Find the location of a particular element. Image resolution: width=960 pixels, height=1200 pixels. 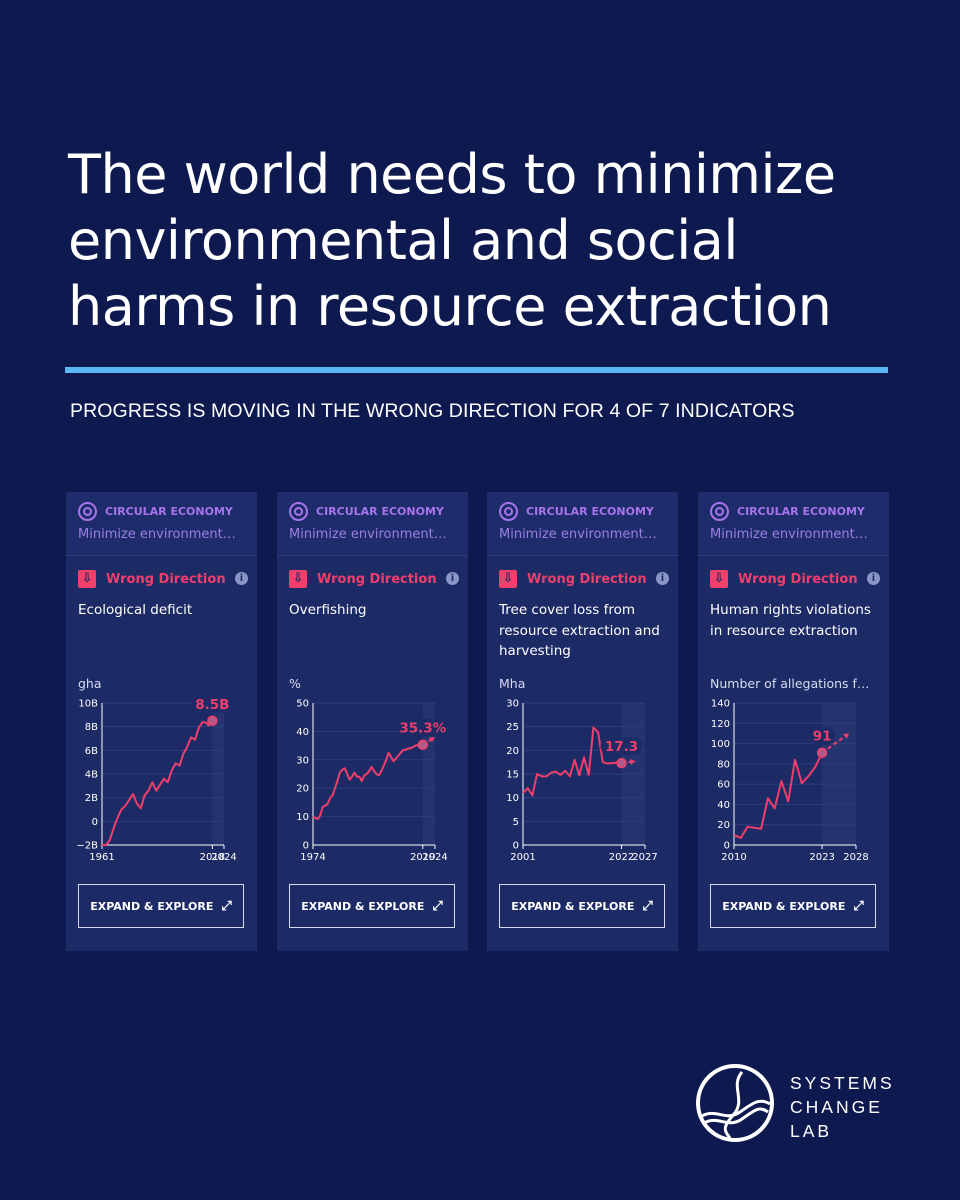

y-tick-label: 100 is located at coordinates (720, 744).